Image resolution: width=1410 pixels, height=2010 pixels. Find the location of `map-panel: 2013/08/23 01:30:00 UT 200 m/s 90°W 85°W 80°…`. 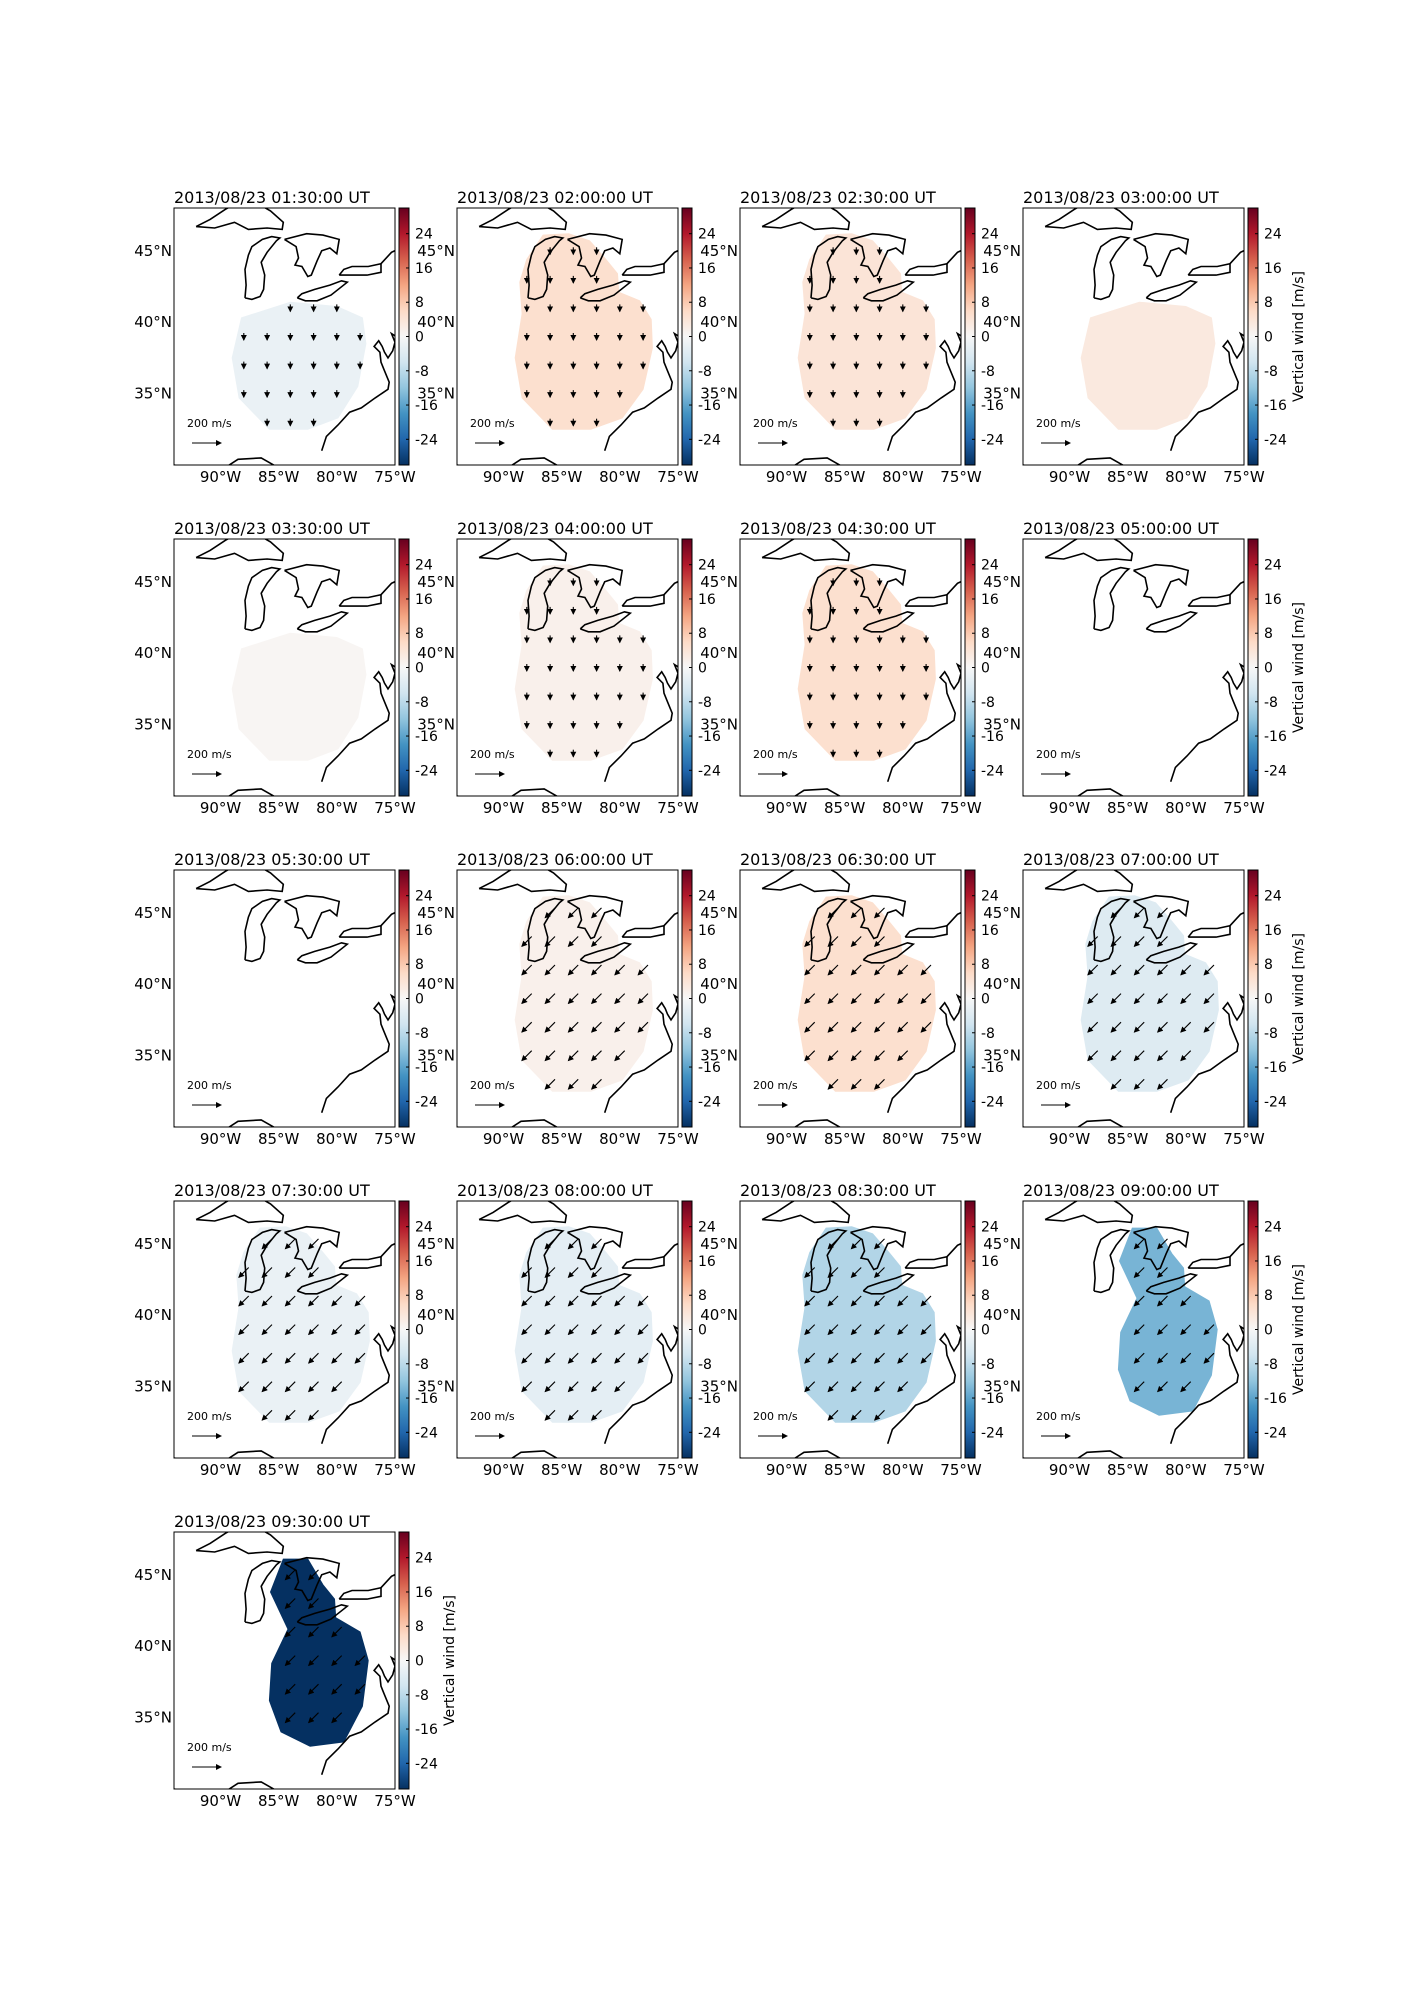

map-panel: 2013/08/23 01:30:00 UT 200 m/s 90°W 85°W 80°… is located at coordinates (286, 337).